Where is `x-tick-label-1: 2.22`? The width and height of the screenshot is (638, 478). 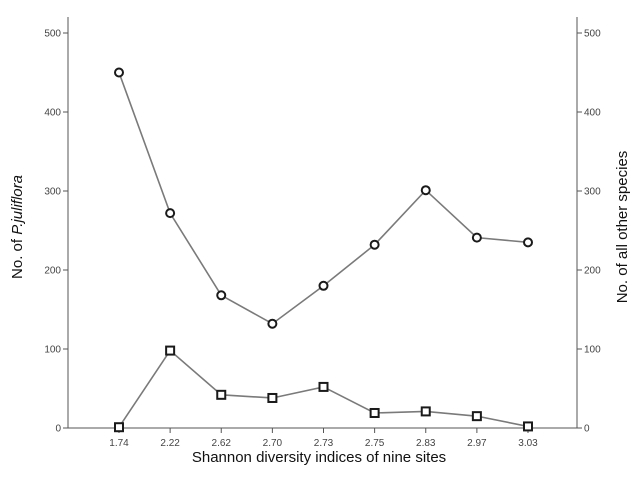 x-tick-label-1: 2.22 is located at coordinates (170, 443).